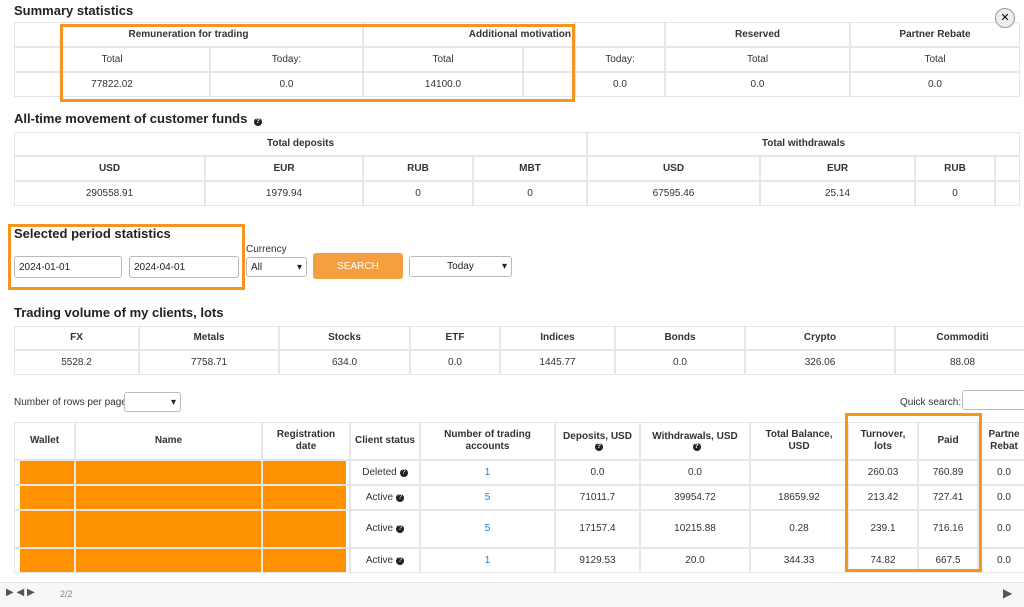 The image size is (1024, 607). What do you see at coordinates (44, 440) in the screenshot?
I see `column-header-text: Wallet` at bounding box center [44, 440].